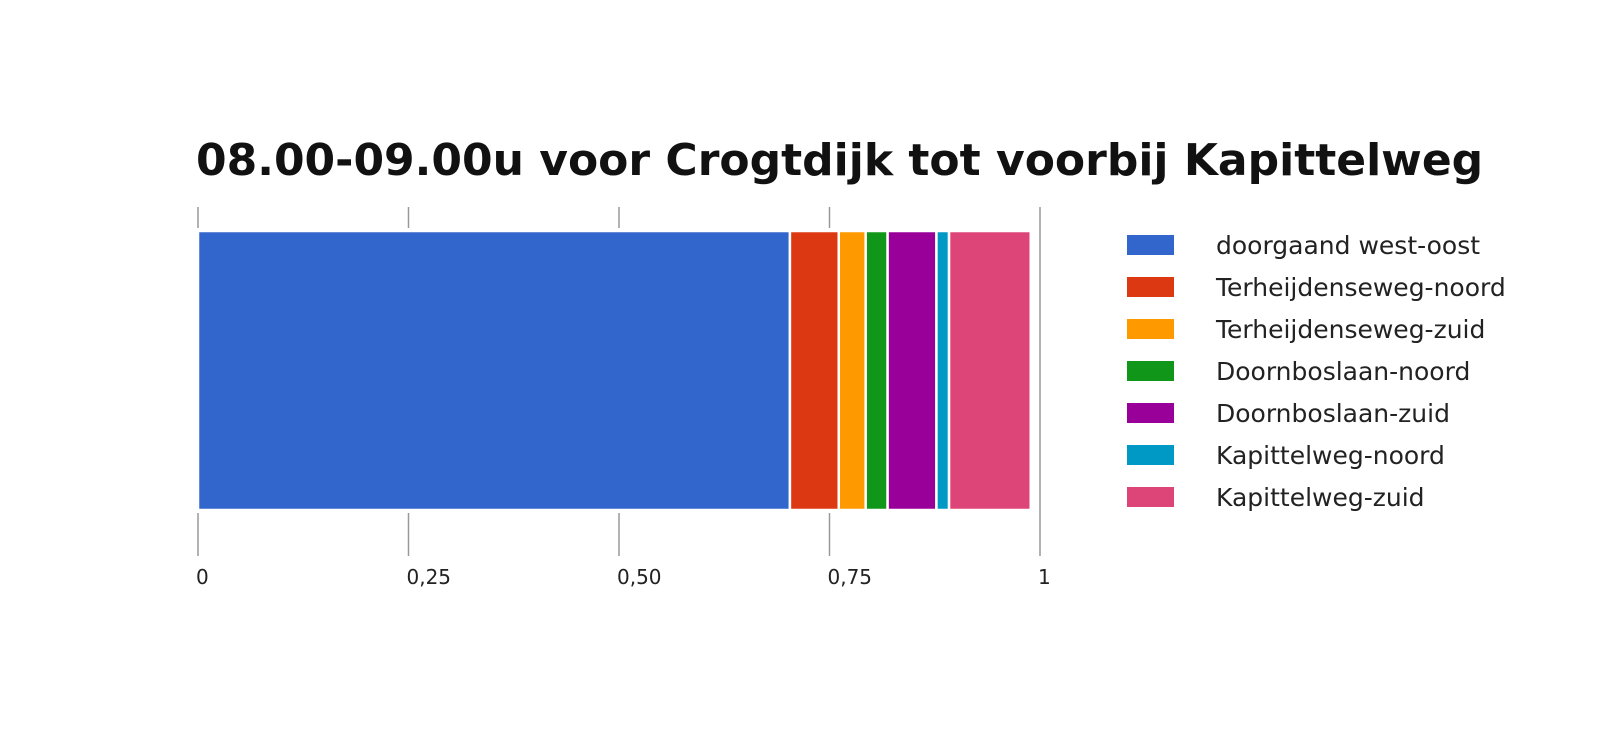 Image resolution: width=1612 pixels, height=742 pixels. I want to click on legend-label: Terheijdenseweg-zuid, so click(1350, 329).